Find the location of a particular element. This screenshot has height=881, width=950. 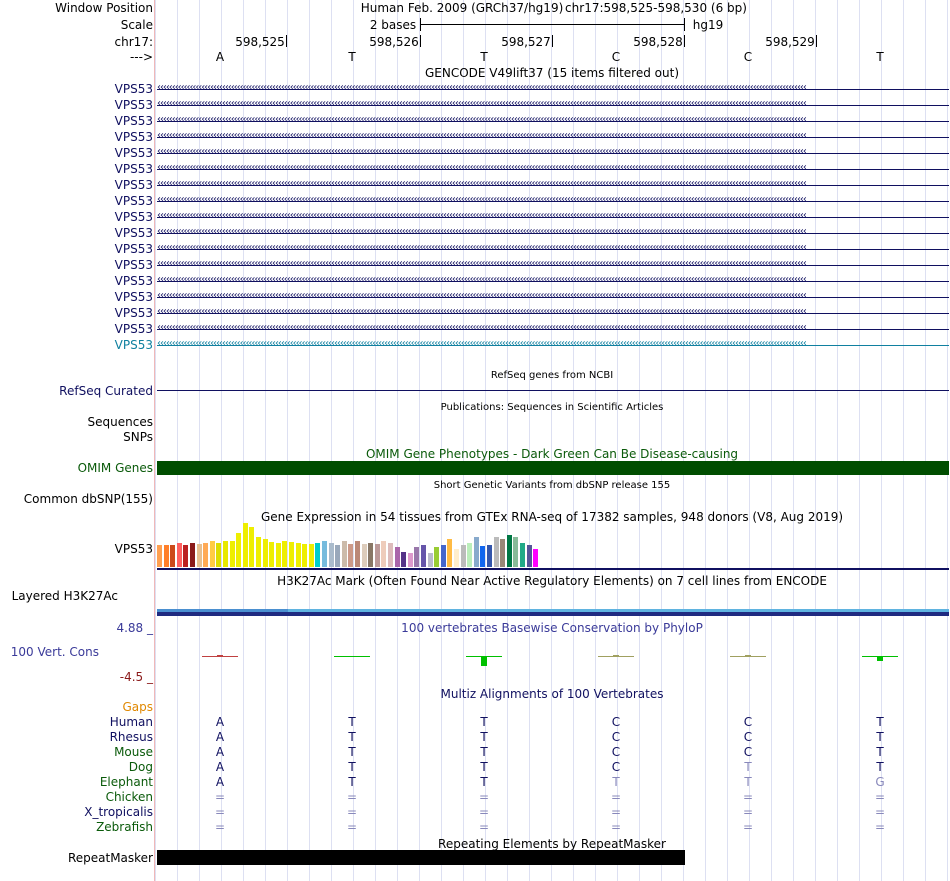

omim-feature-bar is located at coordinates (553, 468).